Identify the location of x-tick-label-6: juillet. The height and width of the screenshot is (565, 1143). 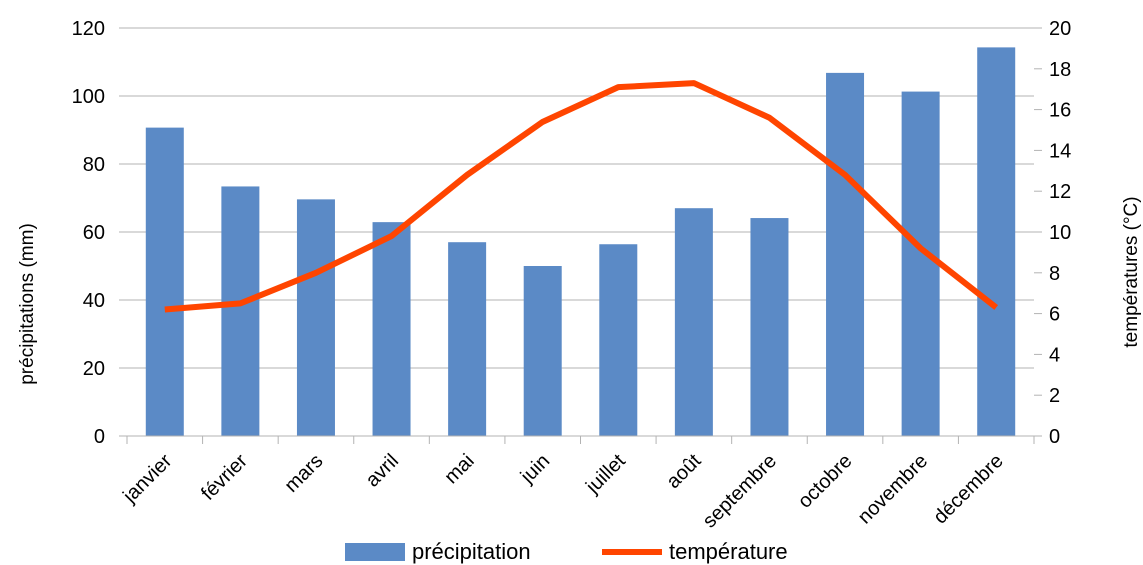
(605, 474).